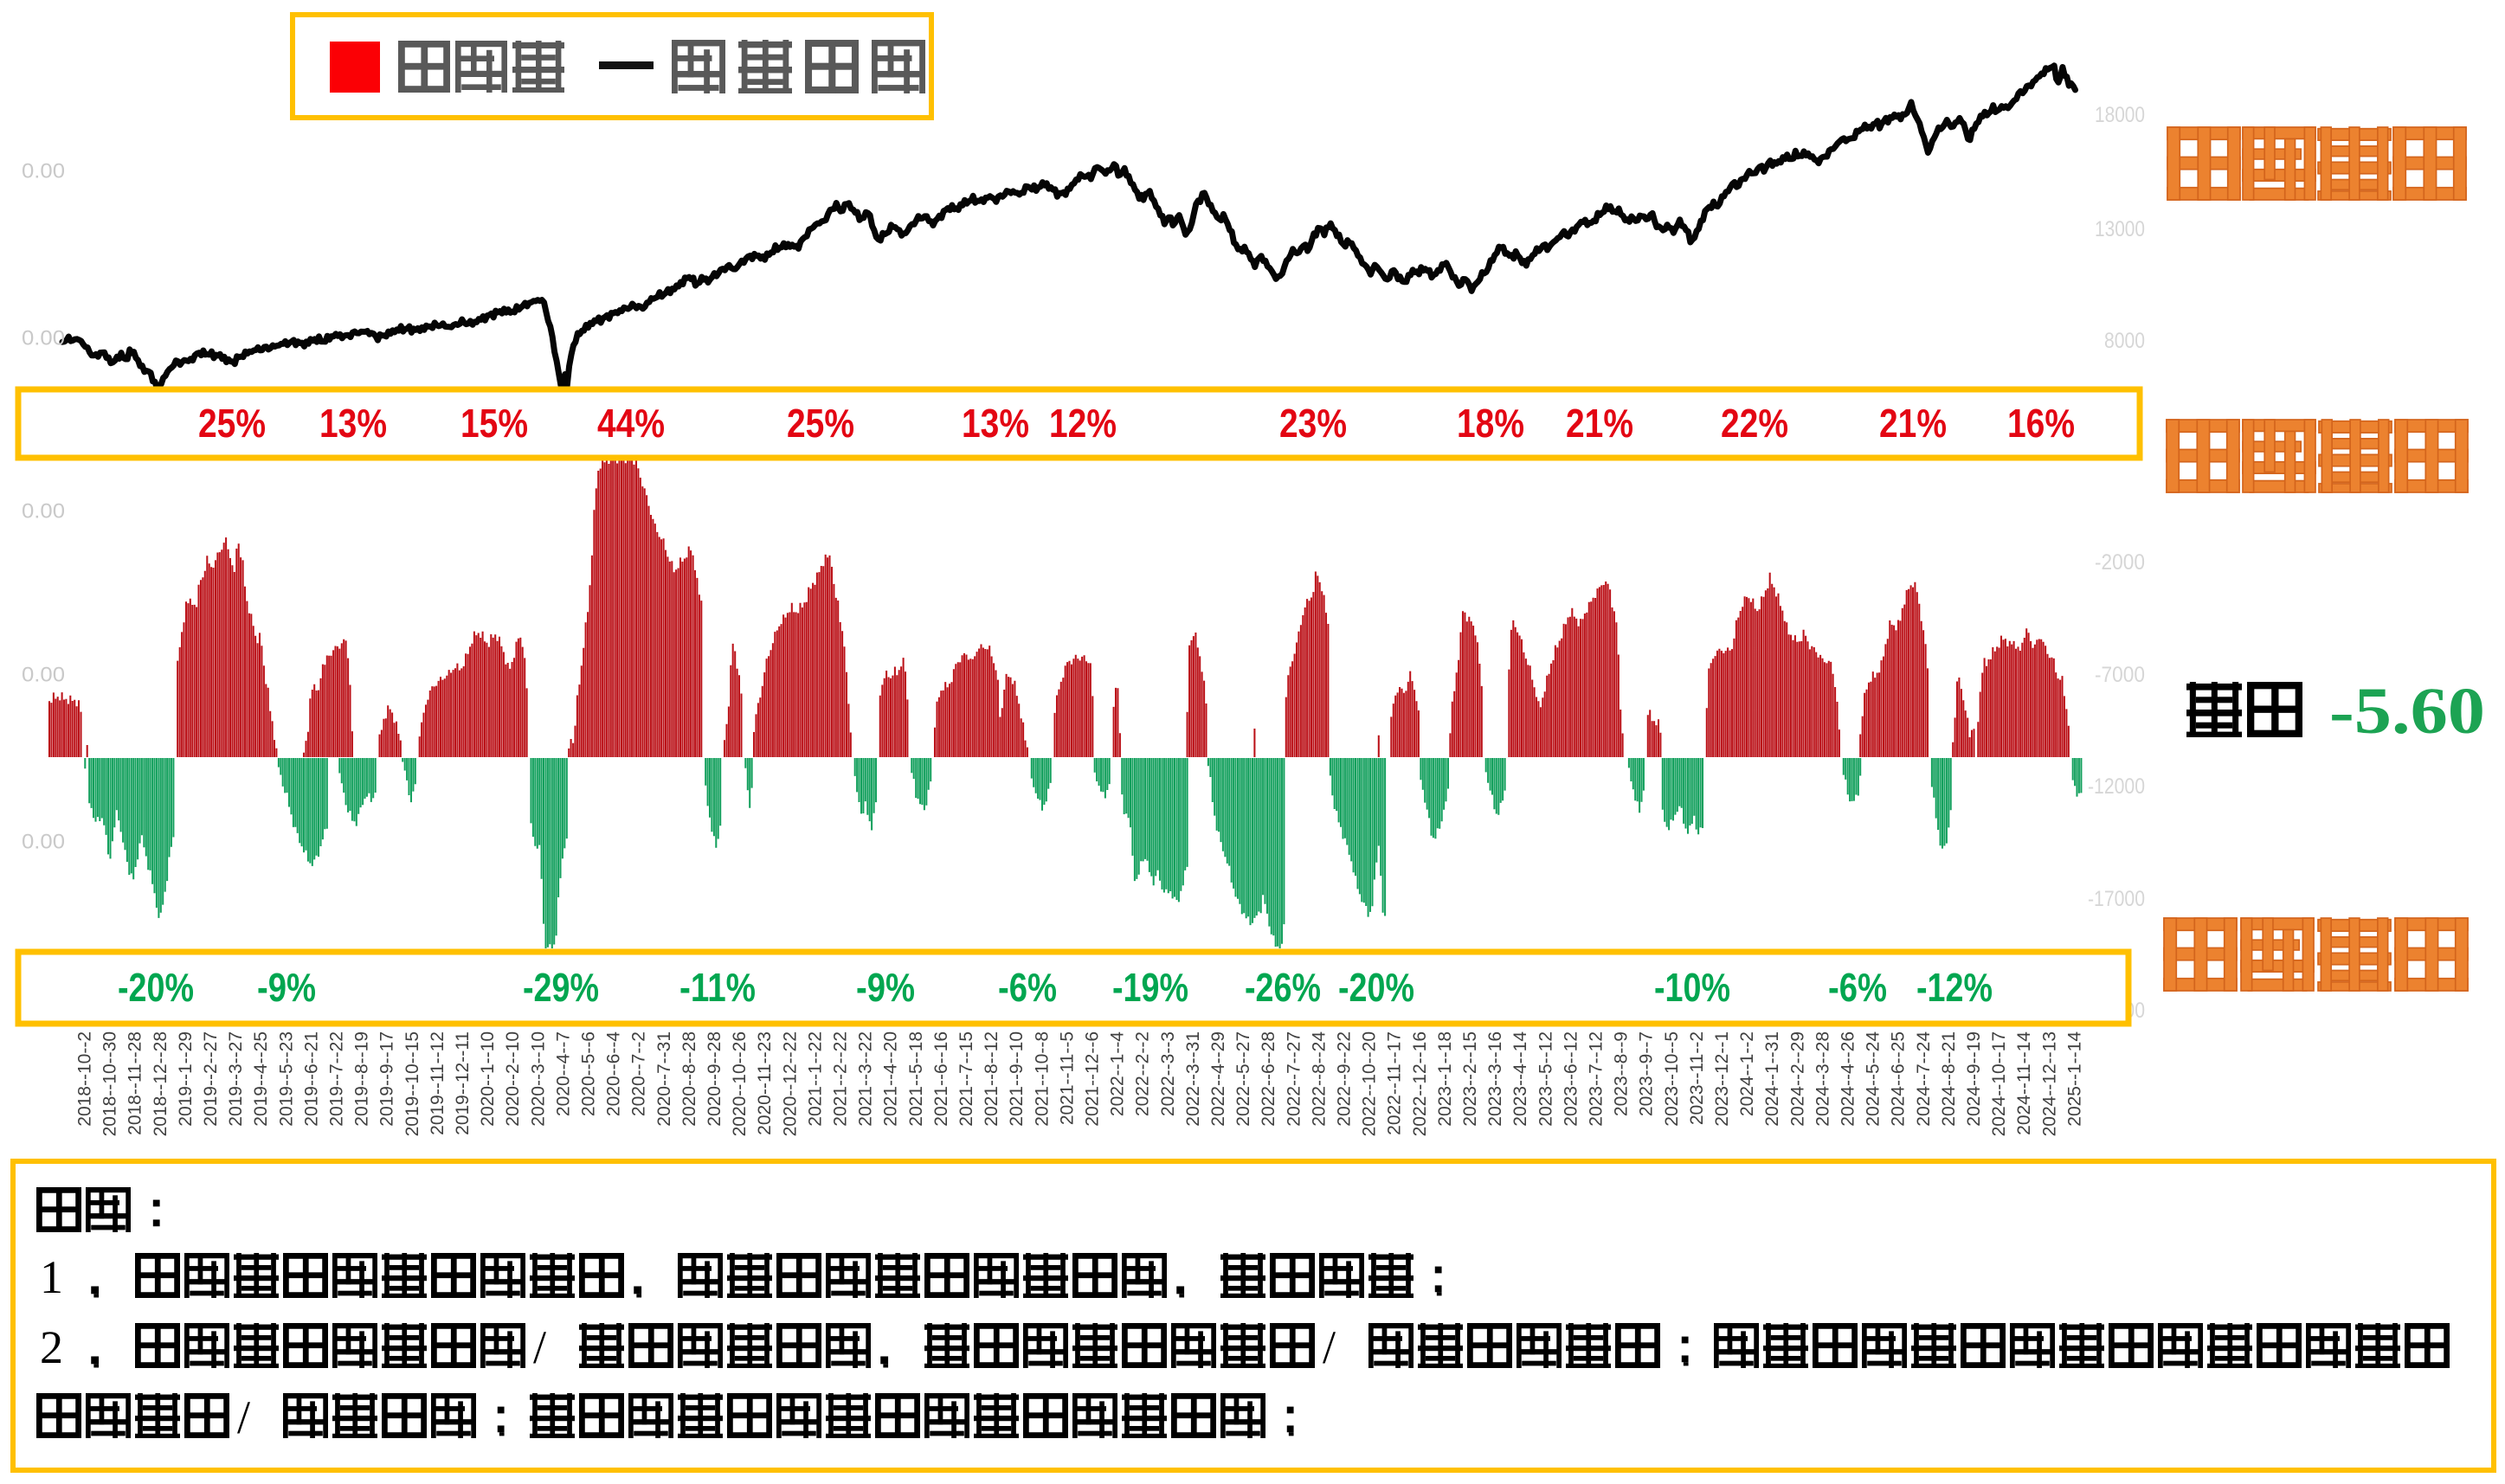 This screenshot has height=1484, width=2505. Describe the element at coordinates (614, 1074) in the screenshot. I see `svg-text: 2020--6--4` at that location.